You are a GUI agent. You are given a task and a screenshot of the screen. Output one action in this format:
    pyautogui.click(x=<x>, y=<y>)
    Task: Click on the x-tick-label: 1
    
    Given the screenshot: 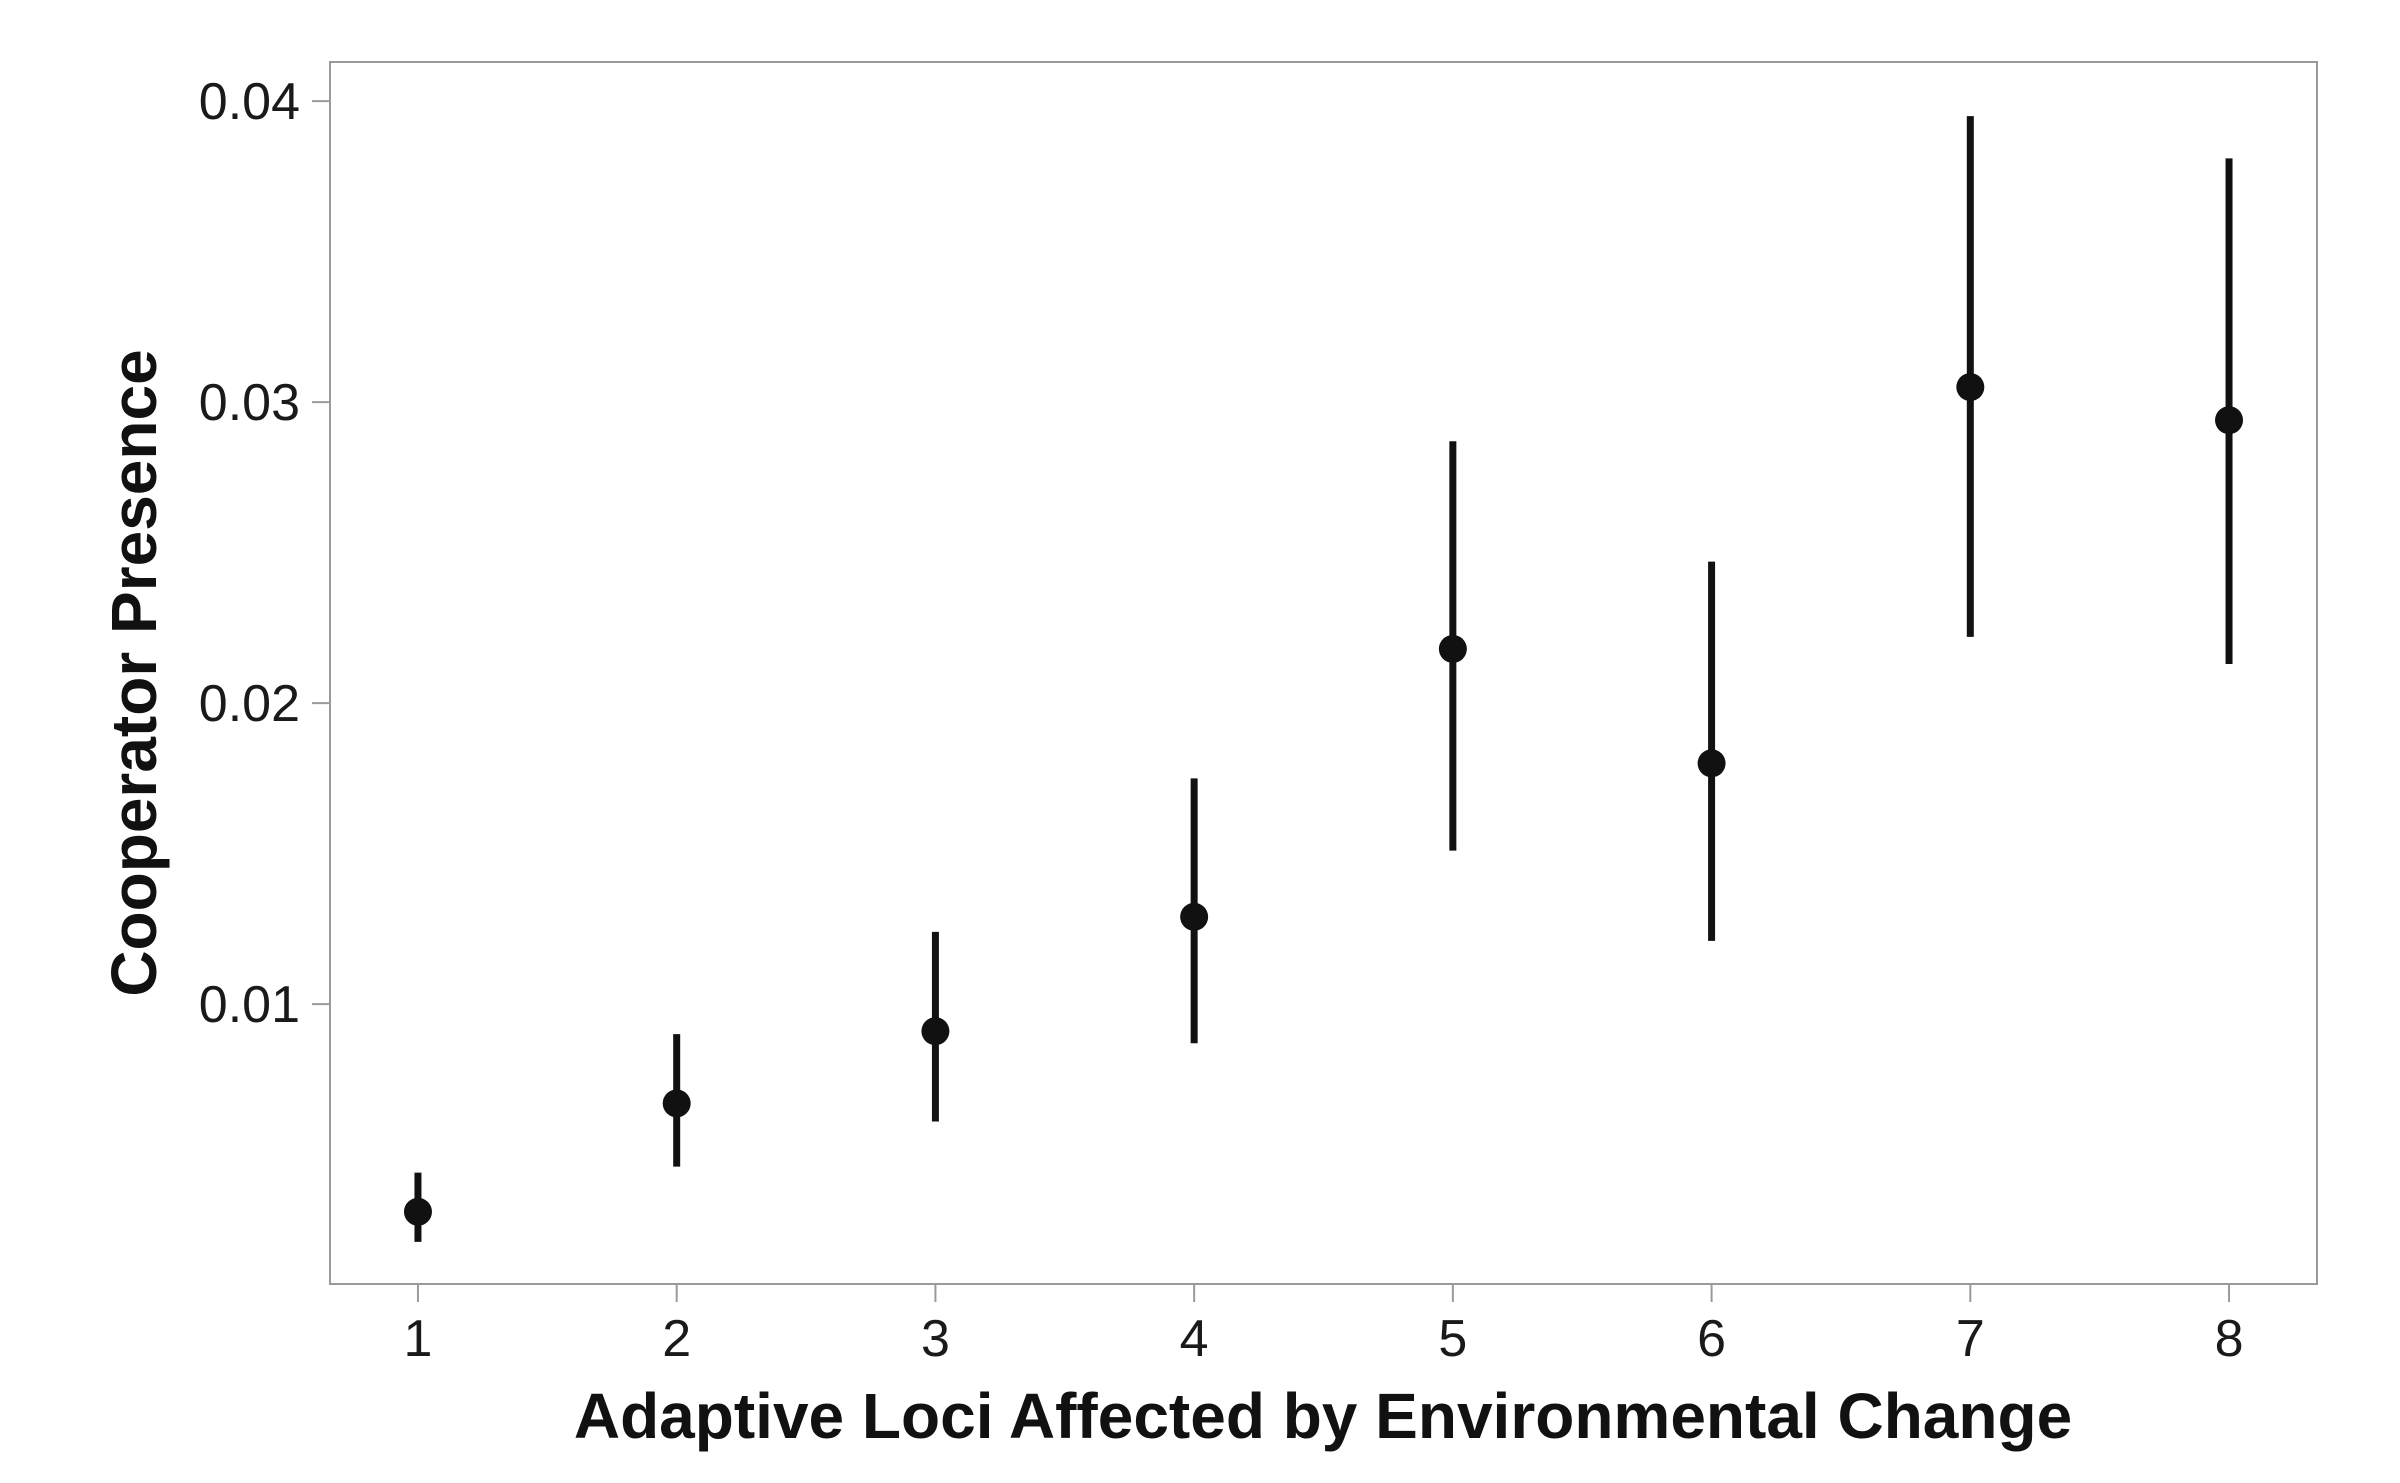 What is the action you would take?
    pyautogui.click(x=418, y=1339)
    